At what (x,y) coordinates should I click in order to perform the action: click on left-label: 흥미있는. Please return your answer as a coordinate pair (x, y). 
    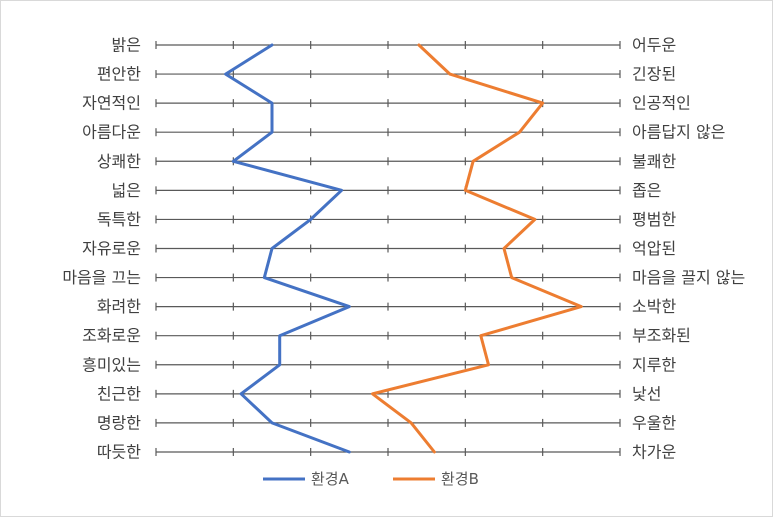
    Looking at the image, I should click on (111, 364).